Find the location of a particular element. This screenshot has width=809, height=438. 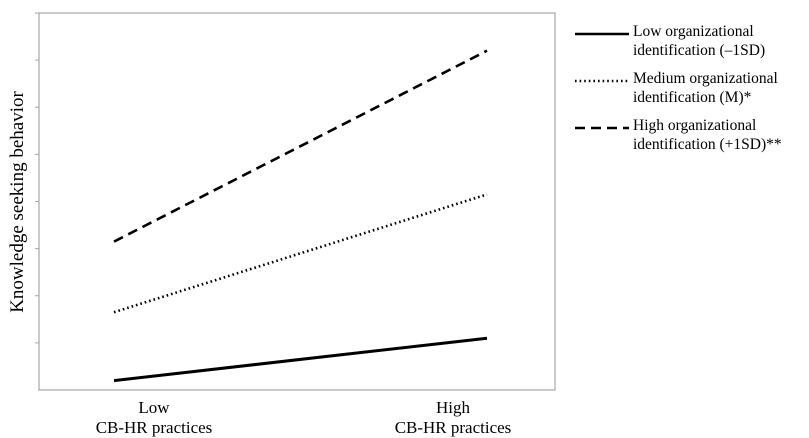

legend-label-1: Low organizational identification (–1SD) is located at coordinates (699, 41).